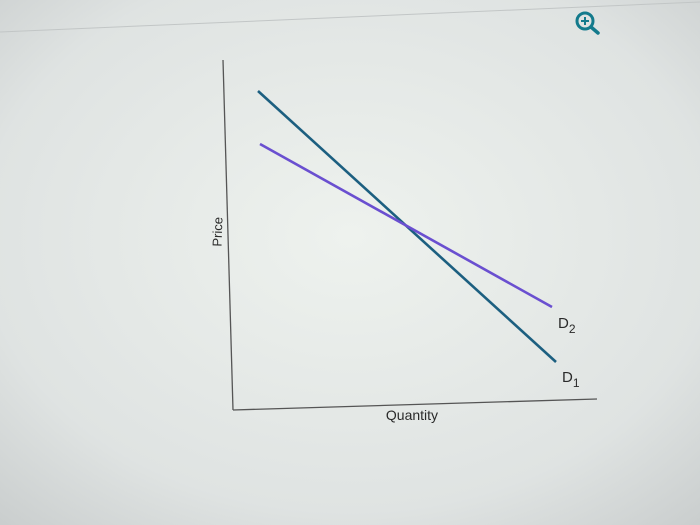  Describe the element at coordinates (228, 235) in the screenshot. I see `y-axis` at that location.